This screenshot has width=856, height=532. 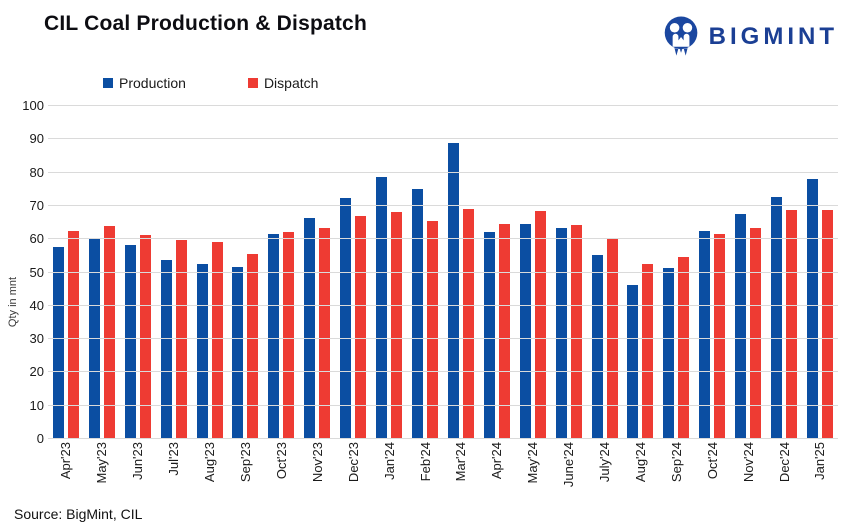 What do you see at coordinates (479, 83) in the screenshot?
I see `legend: Production Dispatch` at bounding box center [479, 83].